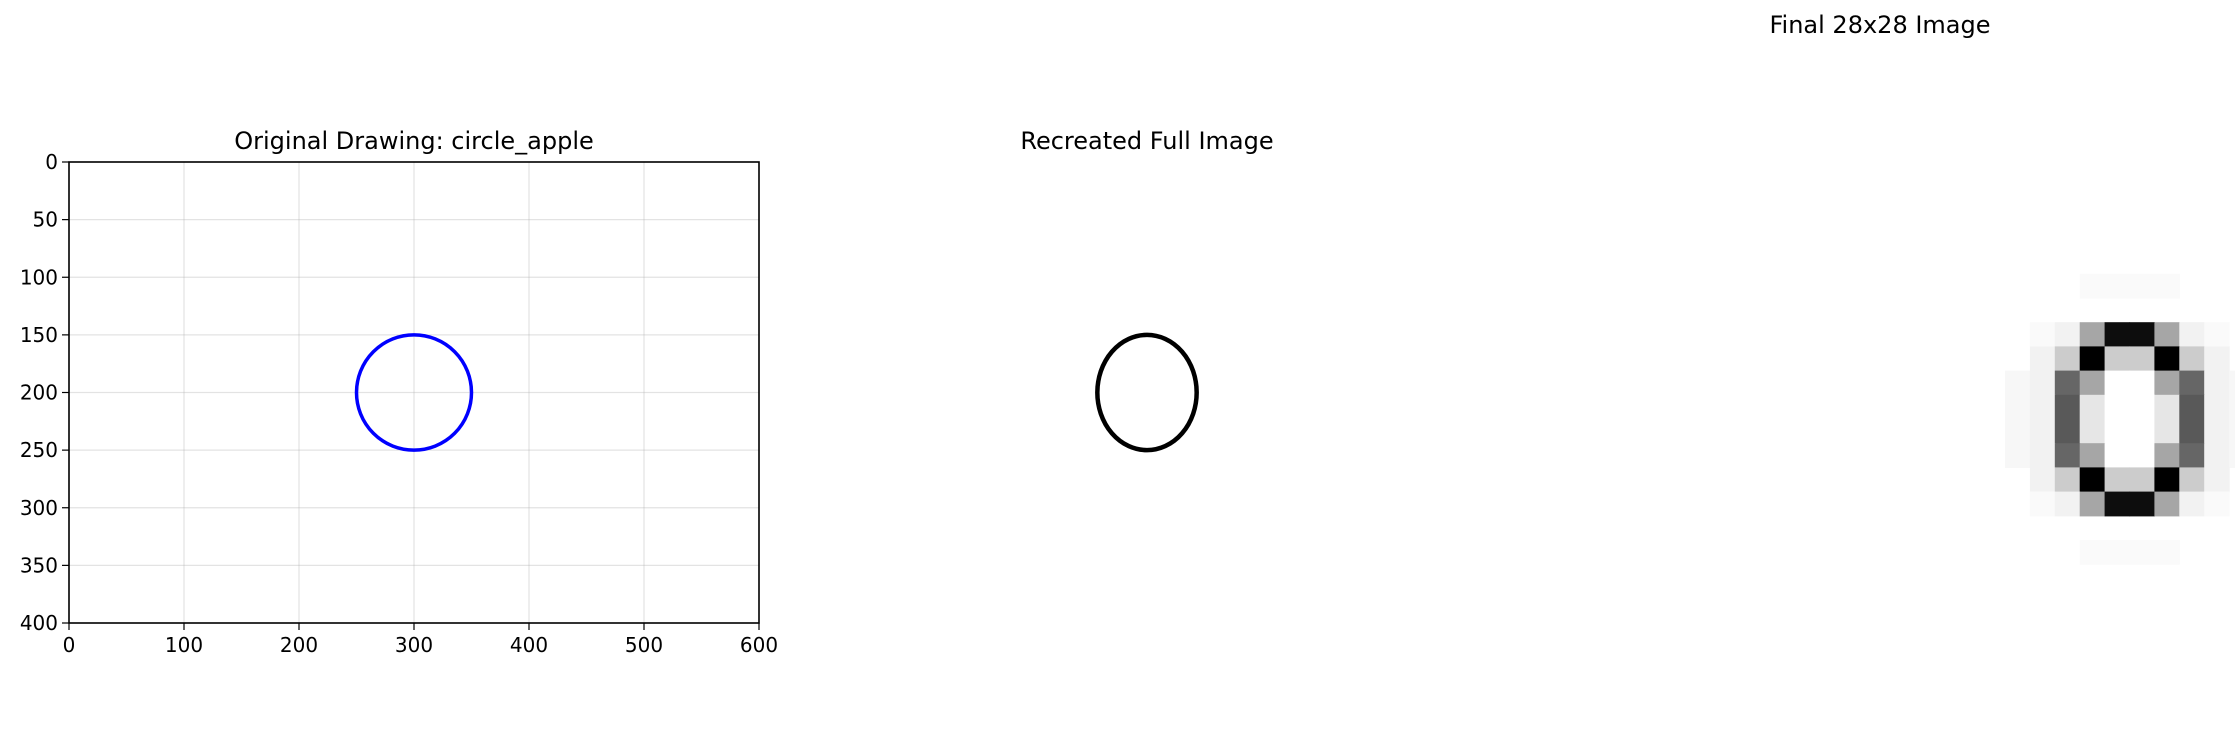  What do you see at coordinates (51, 162) in the screenshot?
I see `y-tick-label: 0` at bounding box center [51, 162].